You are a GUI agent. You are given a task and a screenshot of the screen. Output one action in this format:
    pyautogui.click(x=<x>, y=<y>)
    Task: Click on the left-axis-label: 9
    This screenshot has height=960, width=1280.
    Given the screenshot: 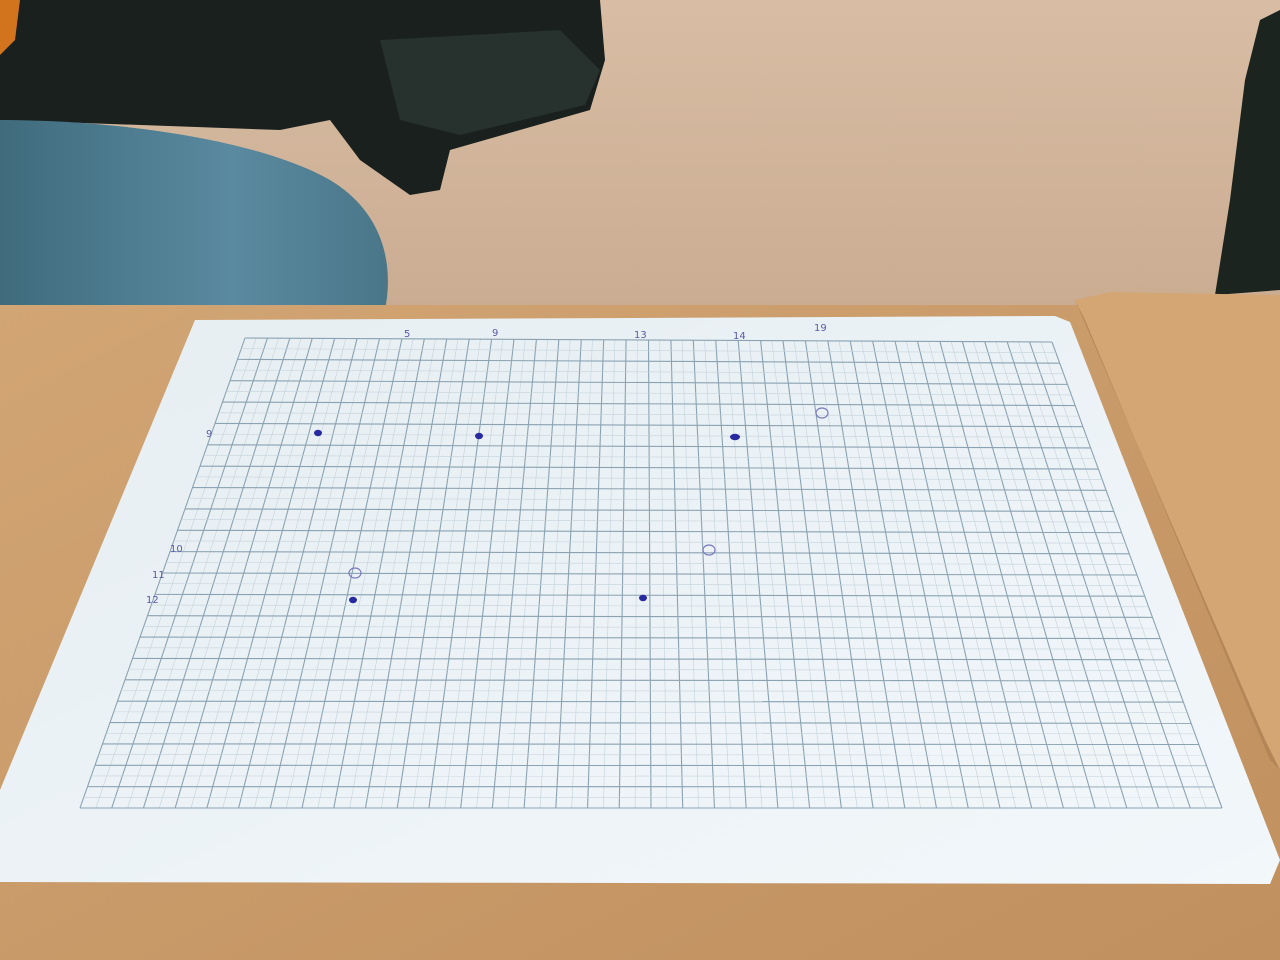 What is the action you would take?
    pyautogui.click(x=209, y=434)
    